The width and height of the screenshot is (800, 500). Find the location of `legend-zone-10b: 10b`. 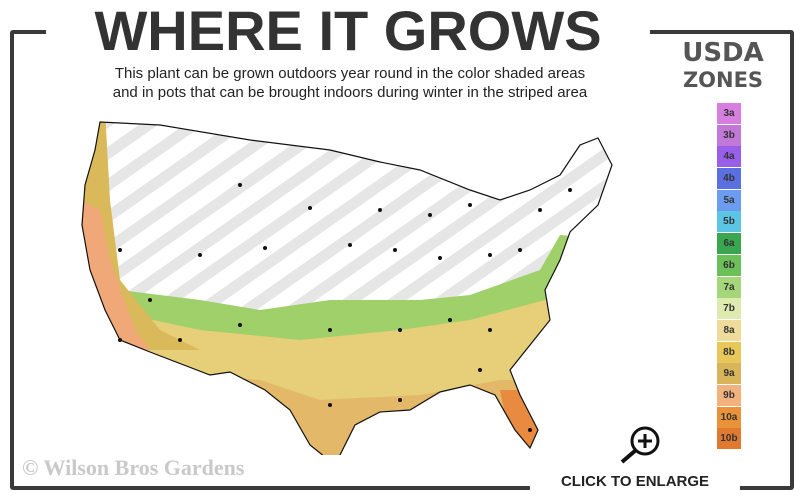

legend-zone-10b: 10b is located at coordinates (729, 439).